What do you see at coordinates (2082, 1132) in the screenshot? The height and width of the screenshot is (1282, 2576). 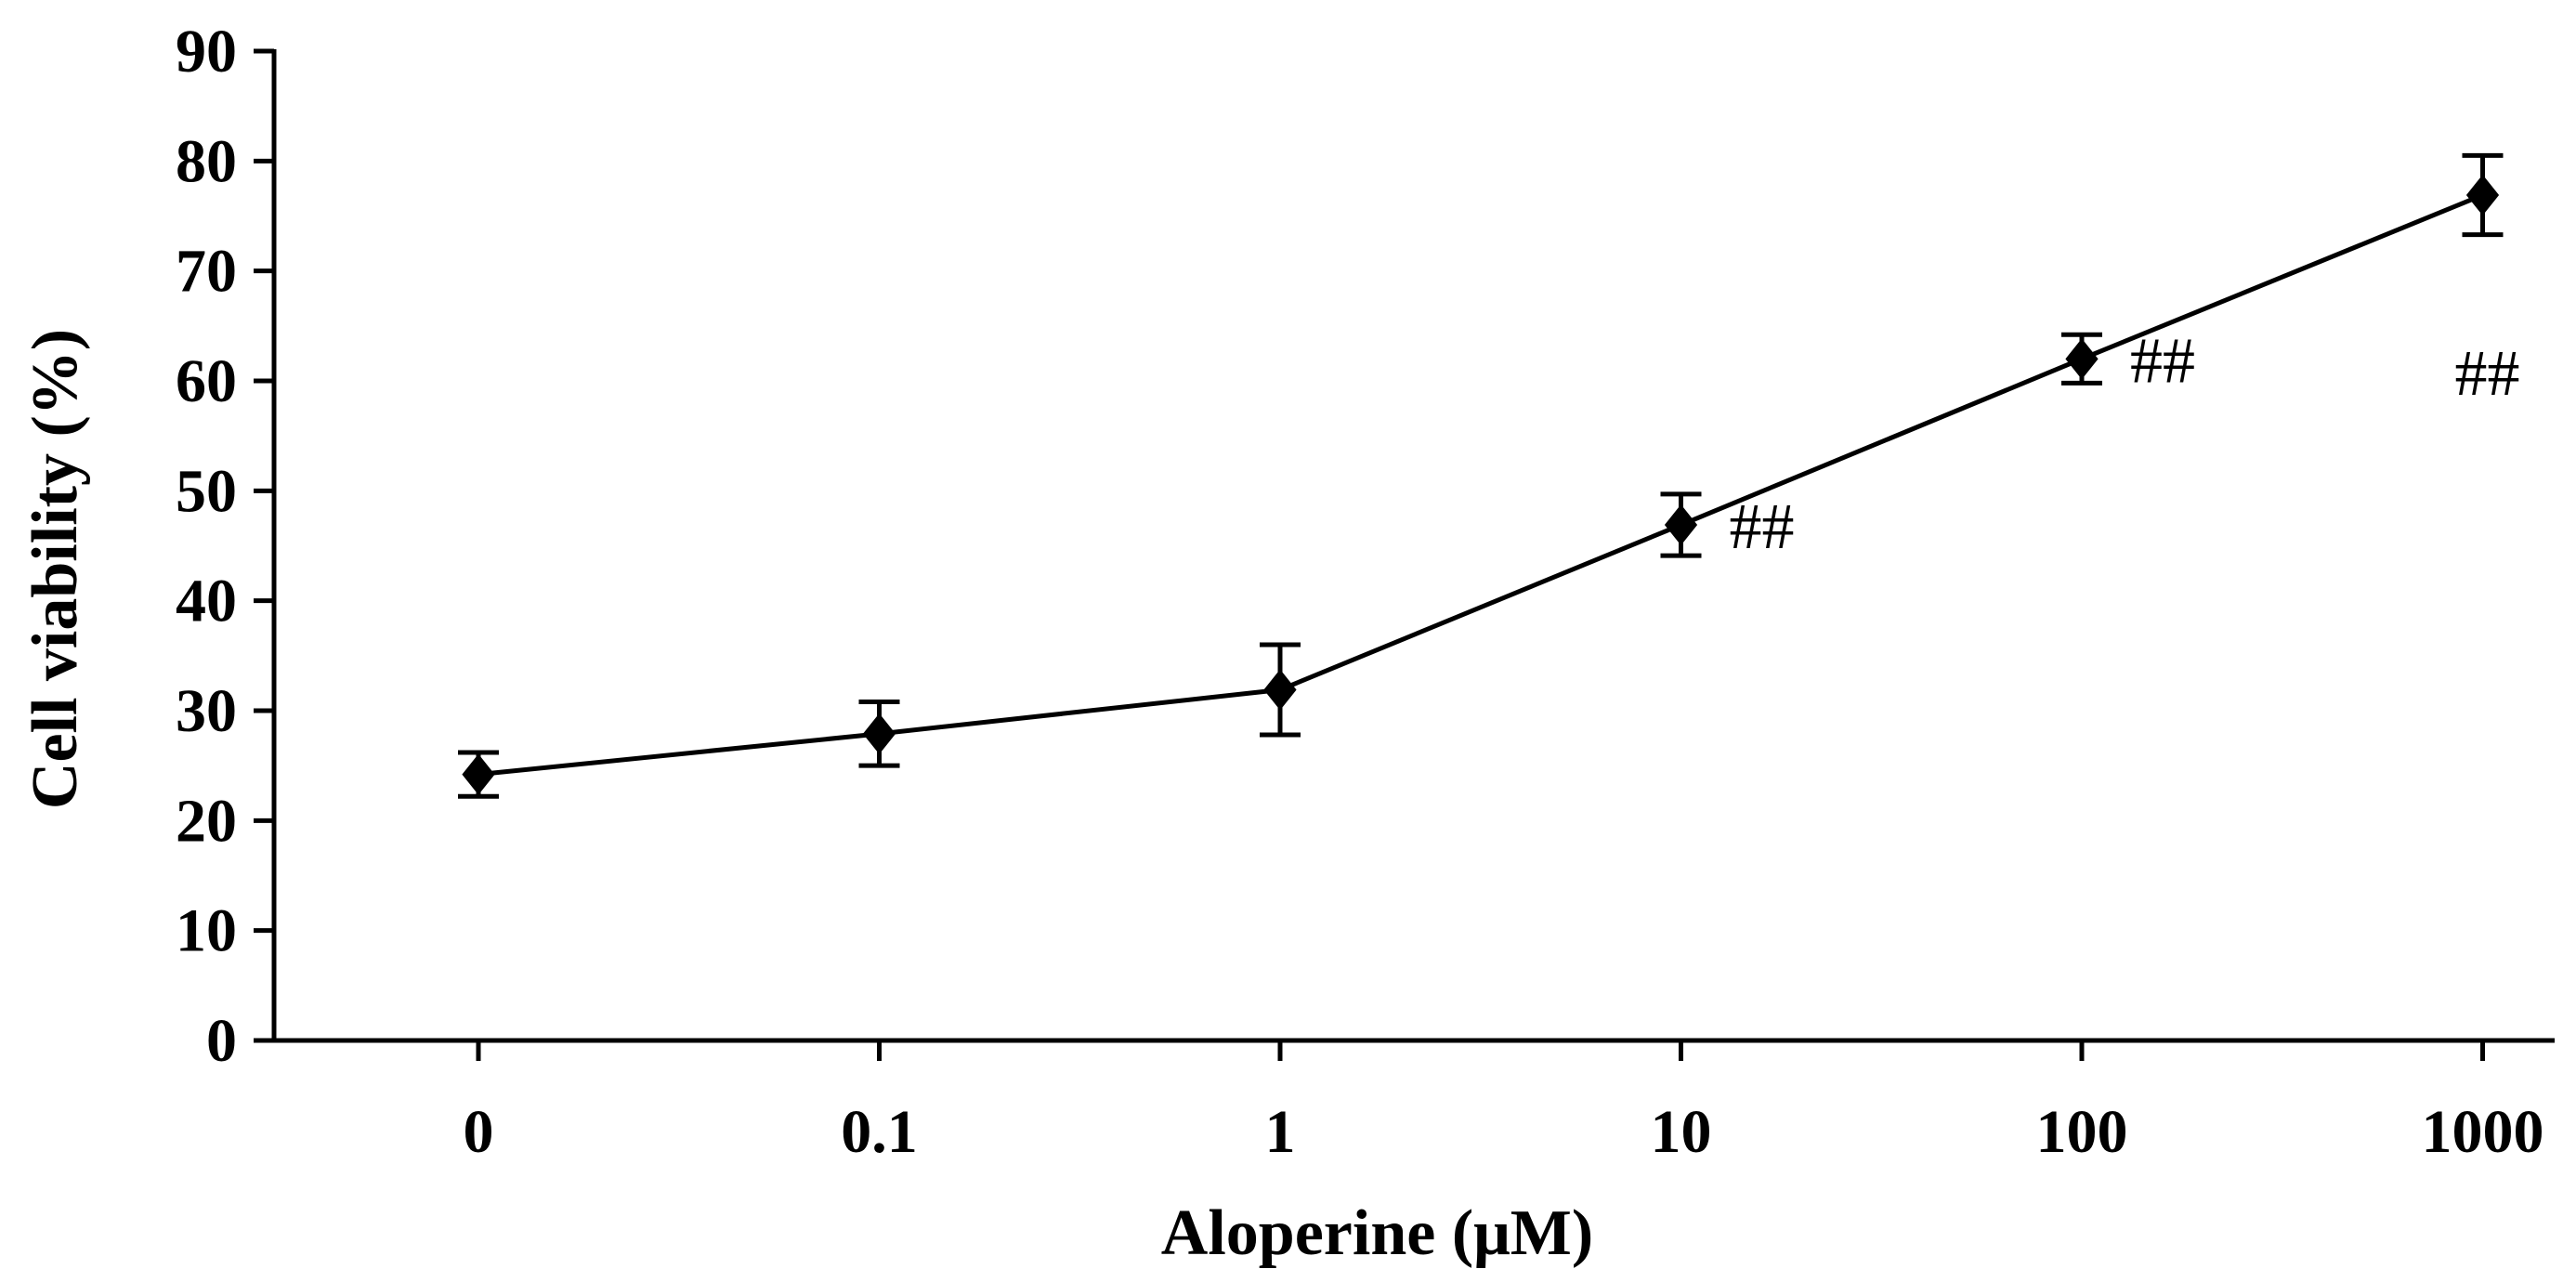 I see `x-tick-label: 100` at bounding box center [2082, 1132].